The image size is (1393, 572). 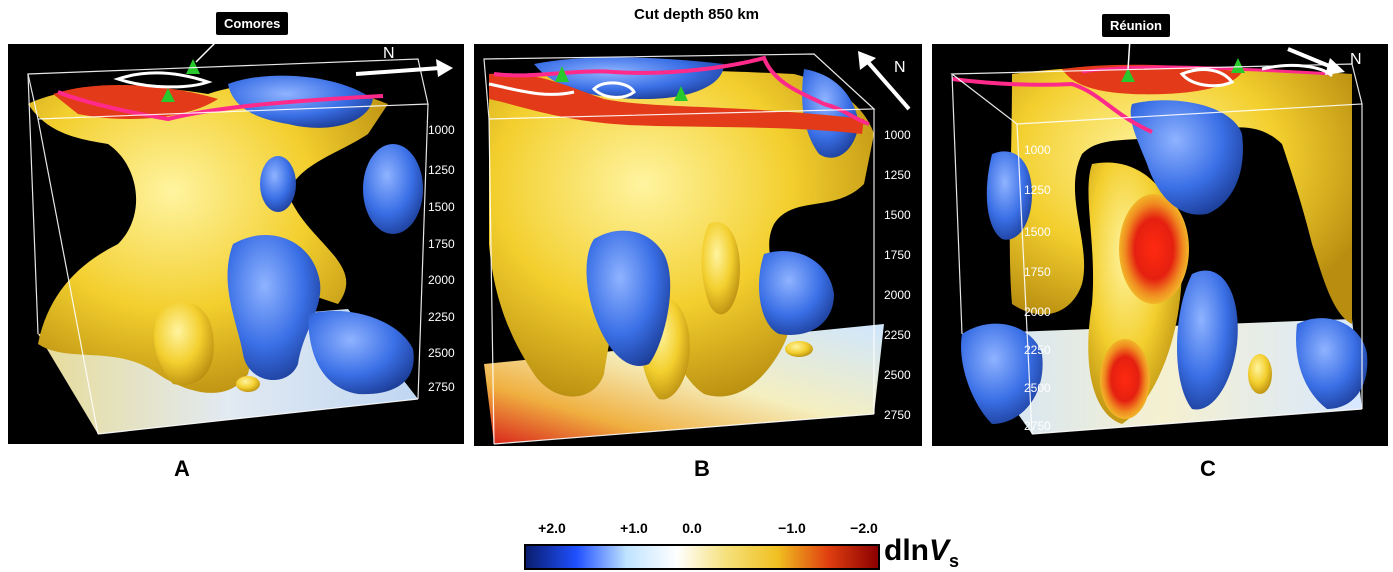 What do you see at coordinates (702, 468) in the screenshot?
I see `panel-label-b: B` at bounding box center [702, 468].